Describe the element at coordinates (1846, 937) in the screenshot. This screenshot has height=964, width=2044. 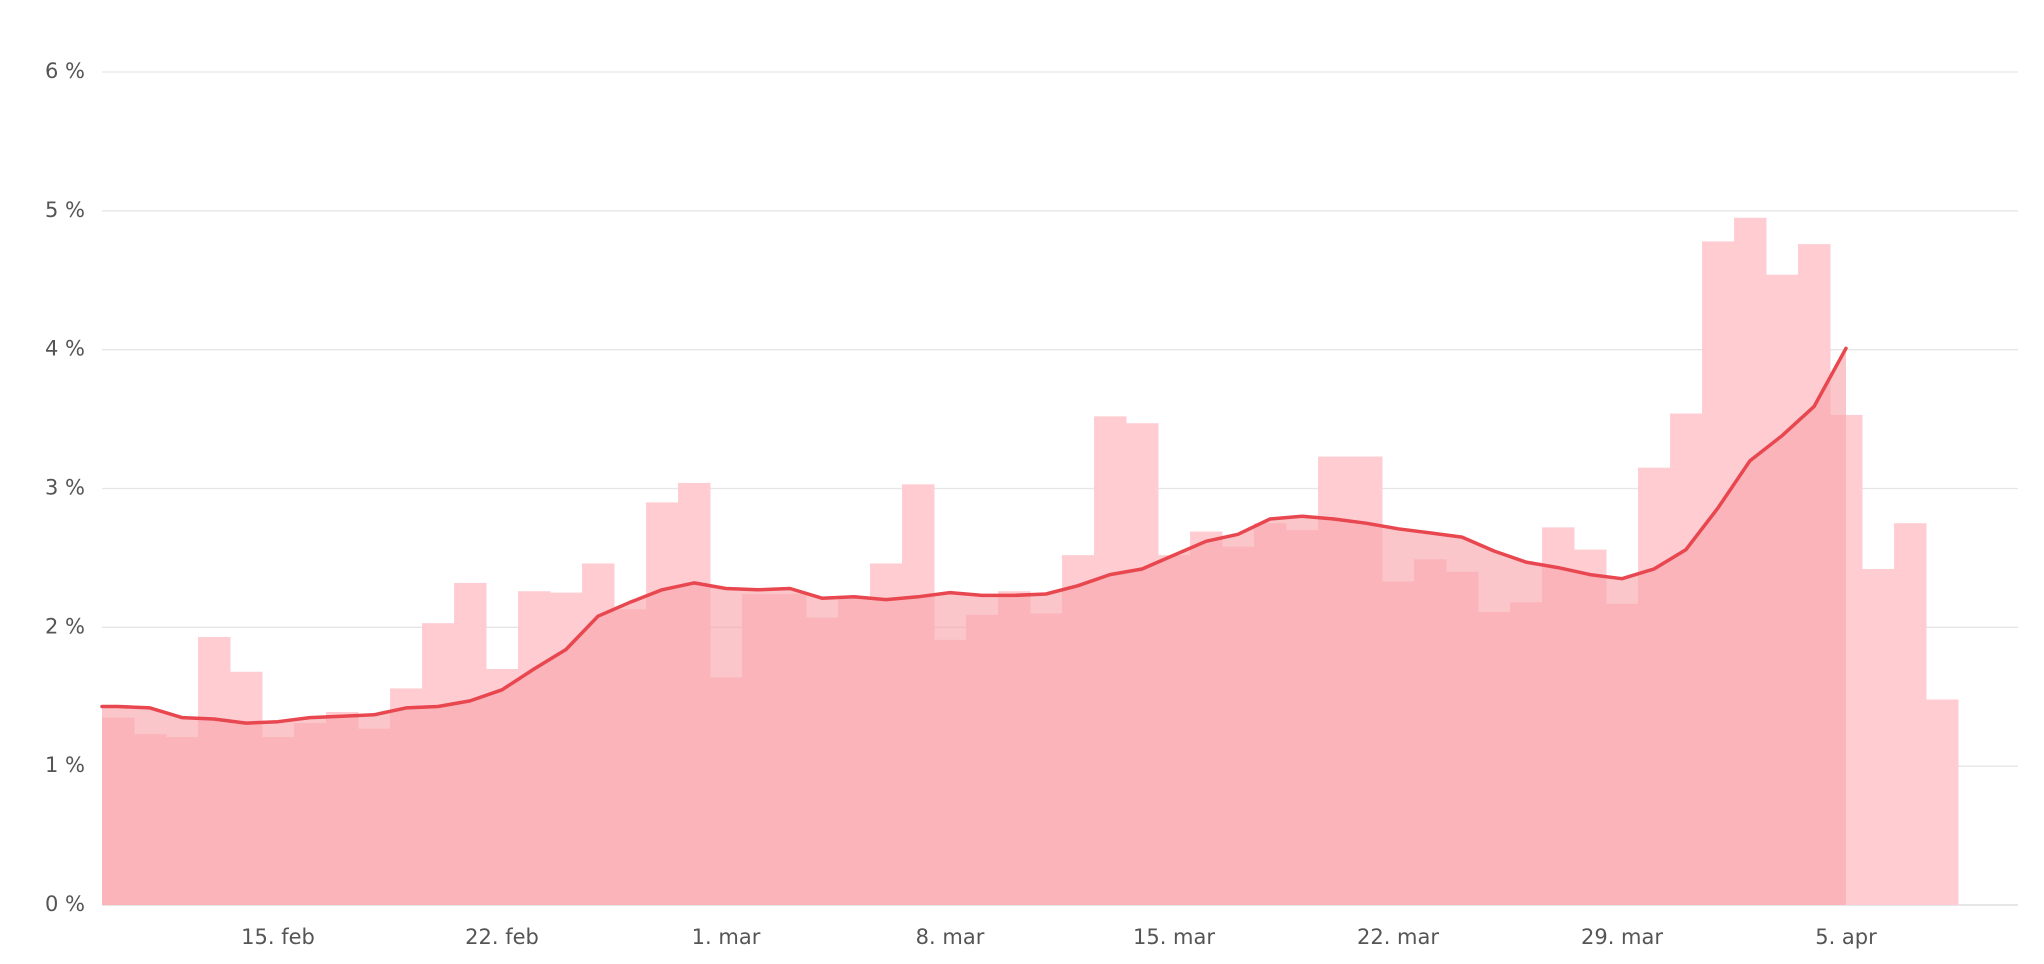
I see `x-tick-label: 5. apr` at that location.